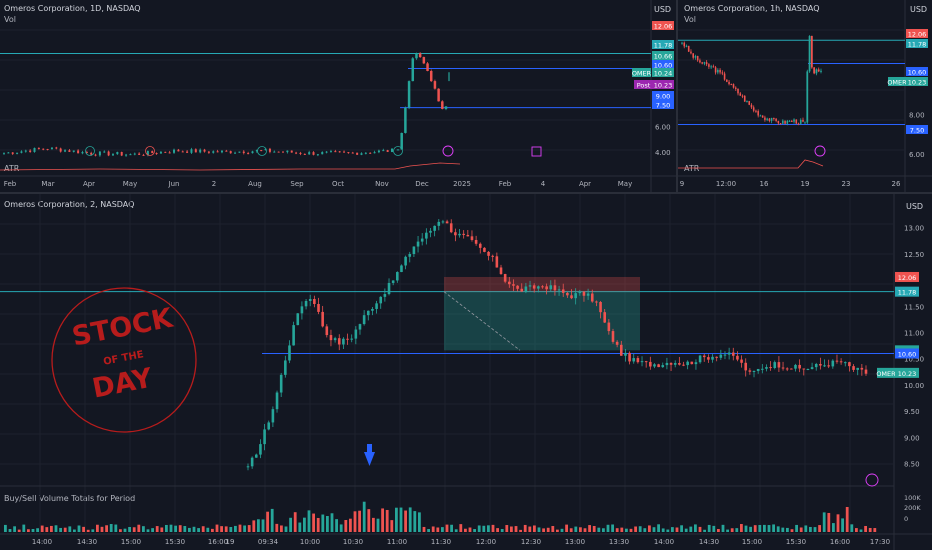 The image size is (932, 550). Describe the element at coordinates (709, 542) in the screenshot. I see `main-x-tick: 14:30` at that location.